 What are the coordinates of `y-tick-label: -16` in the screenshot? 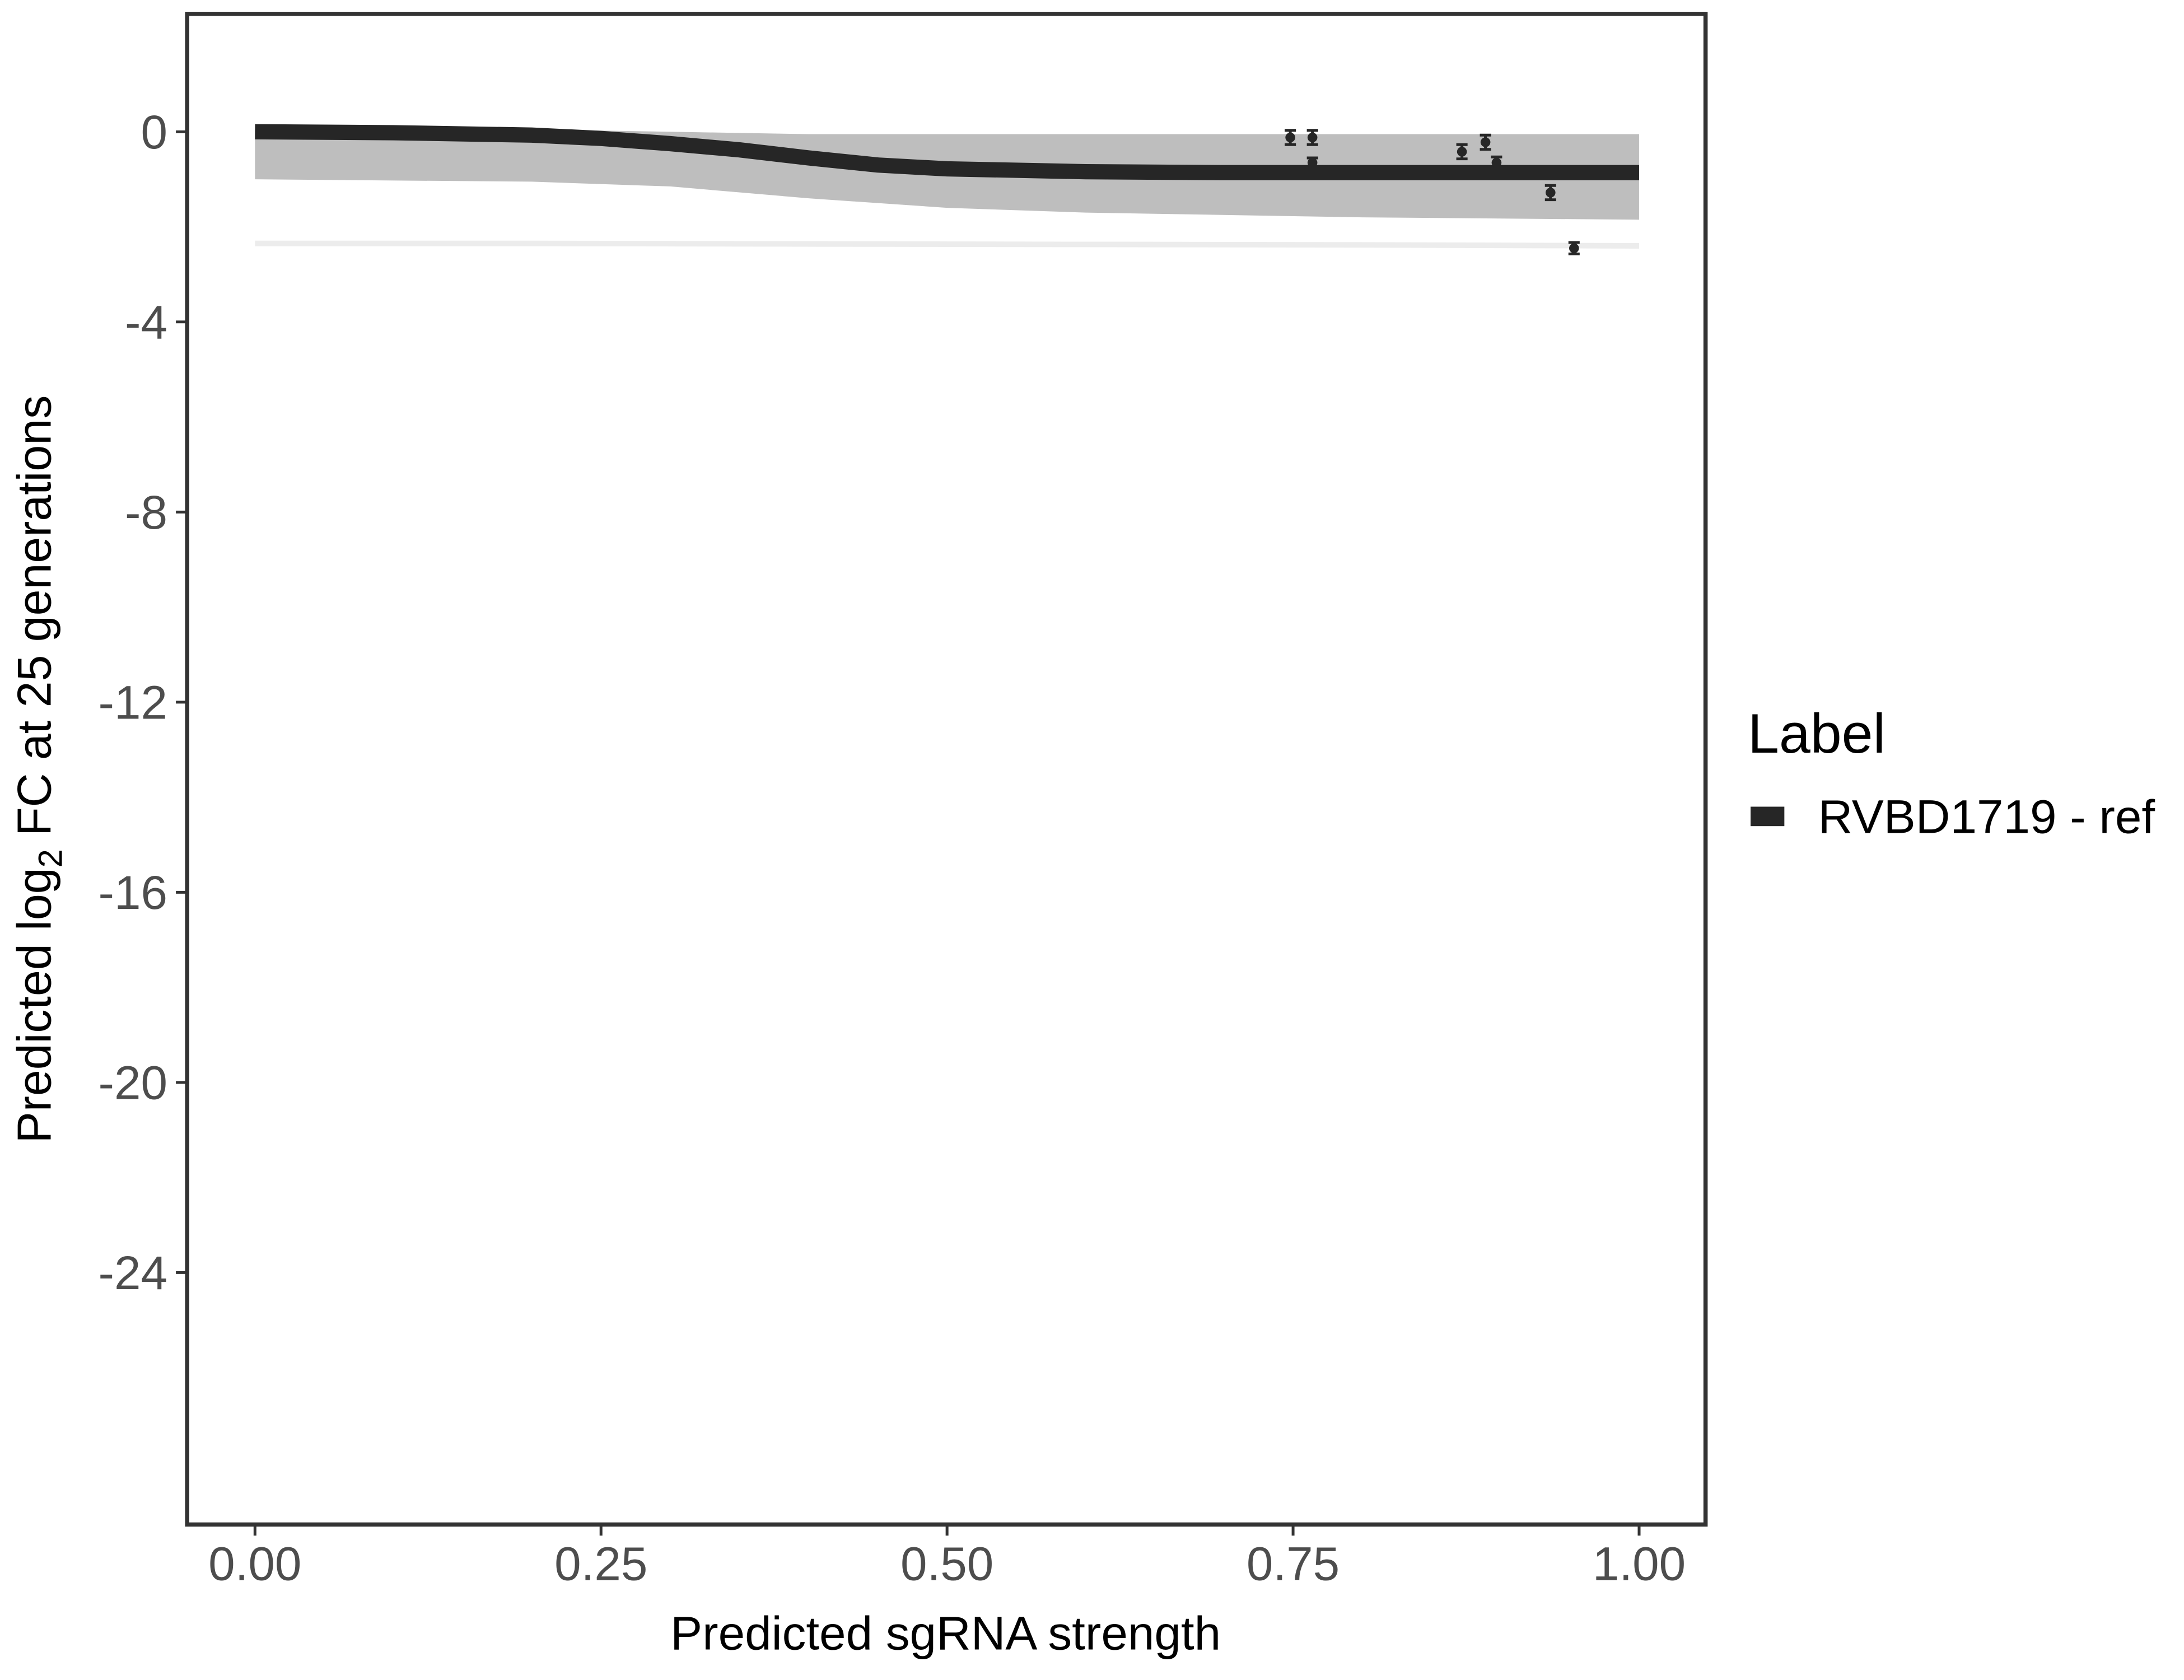 It's located at (133, 893).